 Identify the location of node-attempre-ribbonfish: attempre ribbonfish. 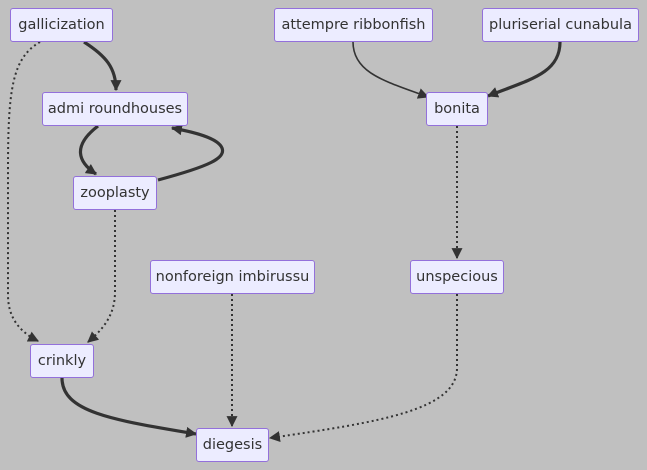
(353, 25).